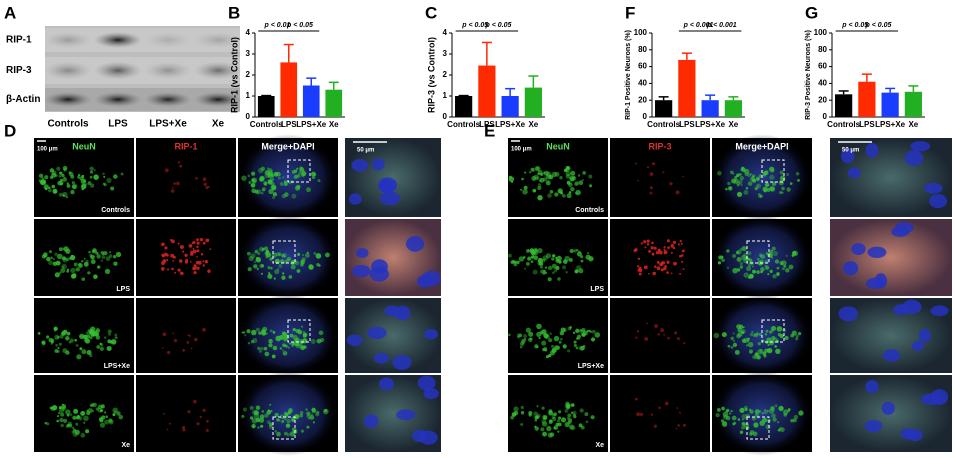 This screenshot has width=955, height=458. What do you see at coordinates (641, 32) in the screenshot?
I see `y-tick-label: 100` at bounding box center [641, 32].